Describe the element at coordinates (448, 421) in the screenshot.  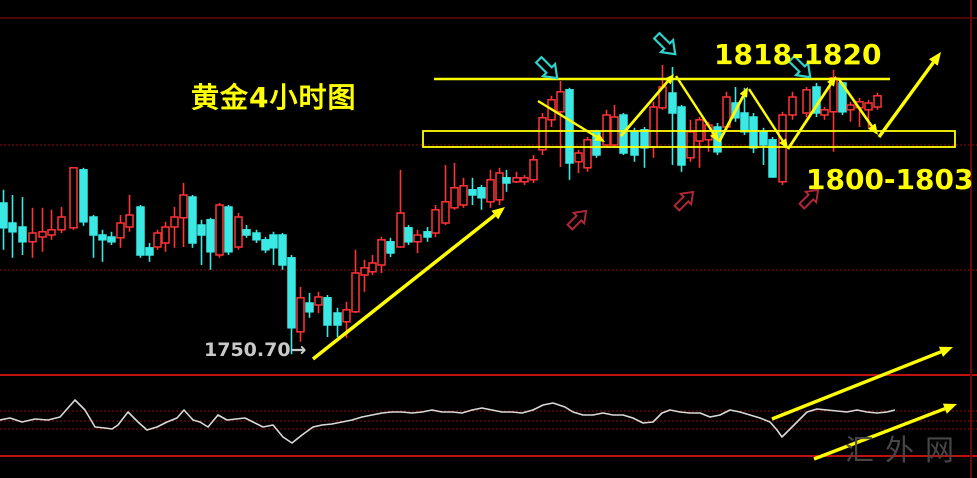
I see `indicator-line` at that location.